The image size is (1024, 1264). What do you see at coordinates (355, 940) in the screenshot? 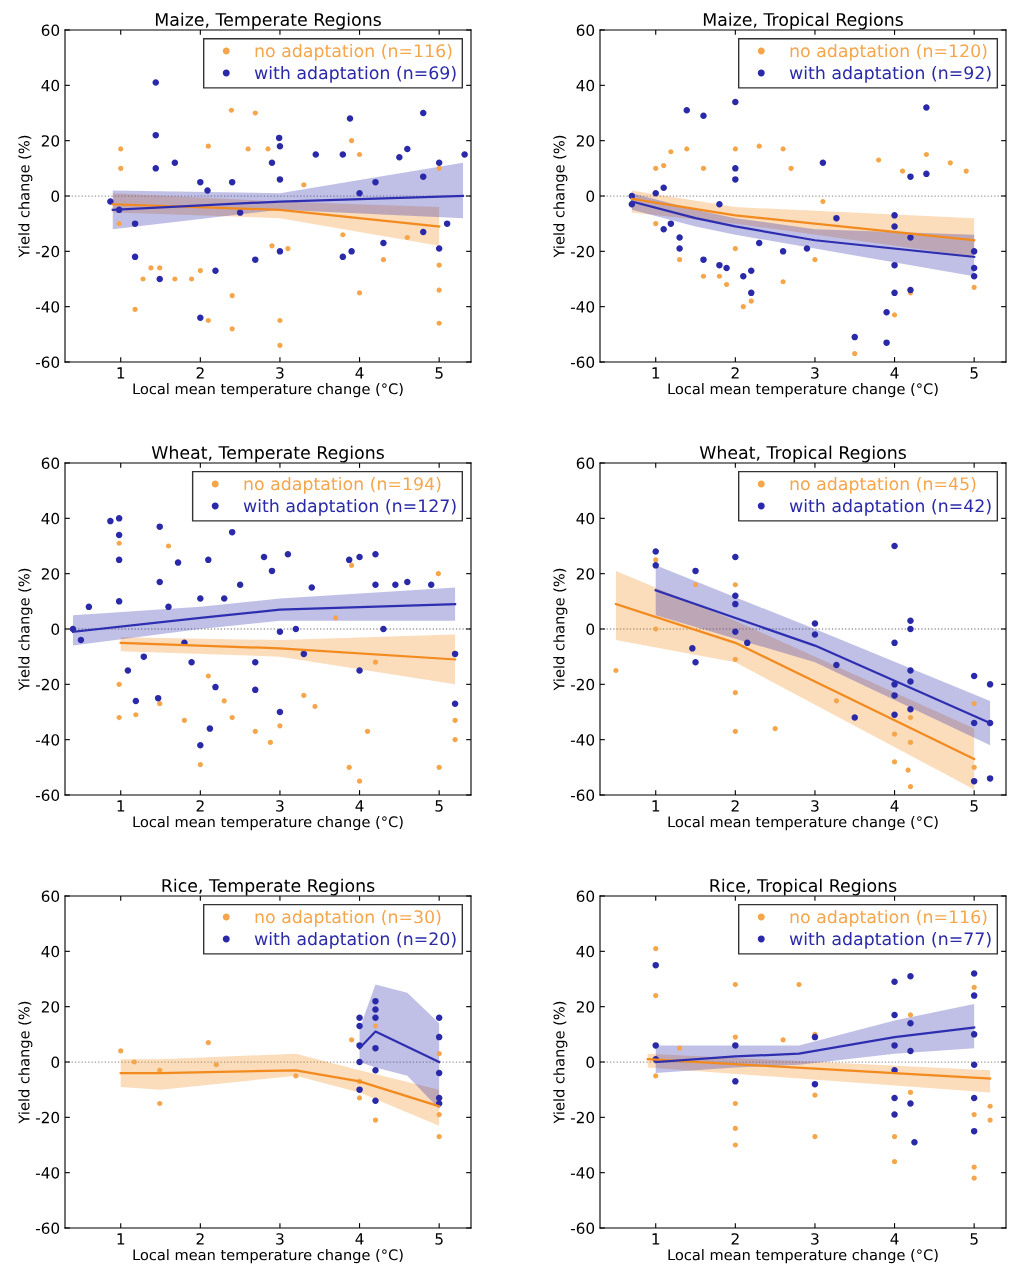
I see `legend-label: with adaptation (n=20)` at bounding box center [355, 940].